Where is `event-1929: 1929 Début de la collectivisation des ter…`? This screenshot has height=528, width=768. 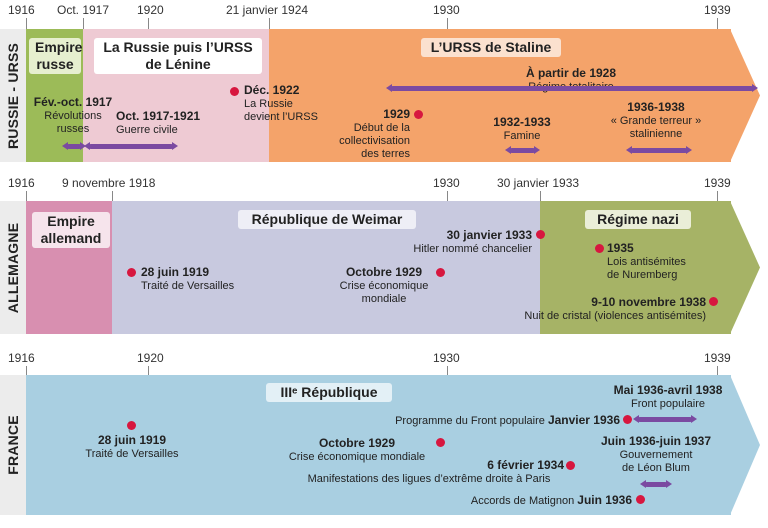 event-1929: 1929 Début de la collectivisation des ter… is located at coordinates (374, 134).